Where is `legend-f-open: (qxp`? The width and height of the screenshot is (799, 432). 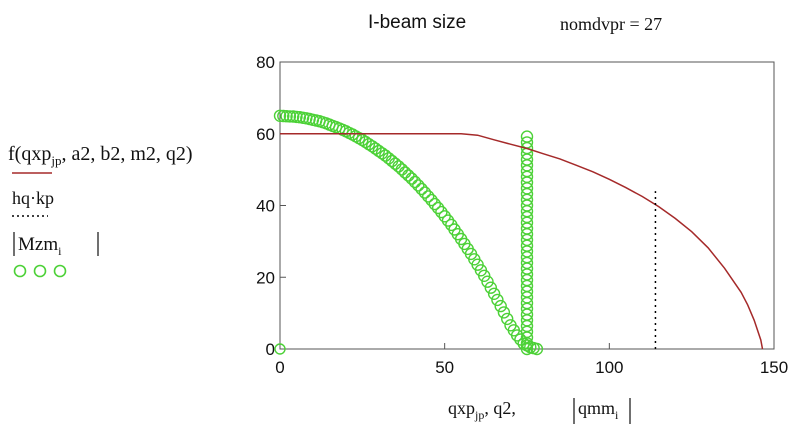
legend-f-open: (qxp is located at coordinates (33, 154).